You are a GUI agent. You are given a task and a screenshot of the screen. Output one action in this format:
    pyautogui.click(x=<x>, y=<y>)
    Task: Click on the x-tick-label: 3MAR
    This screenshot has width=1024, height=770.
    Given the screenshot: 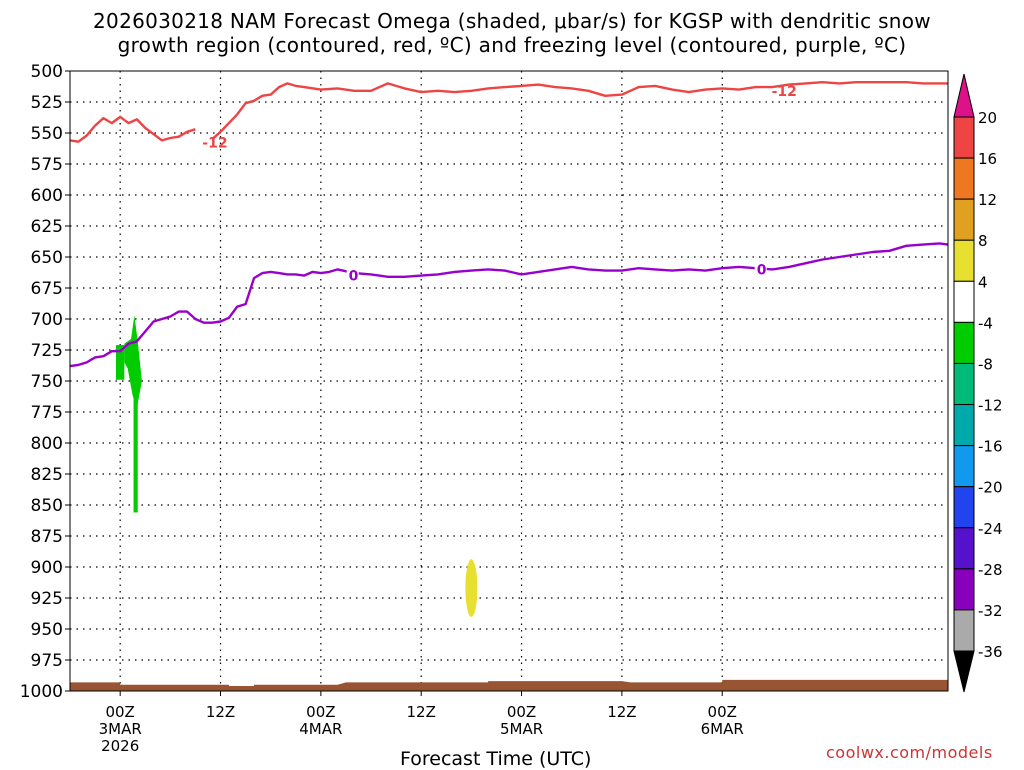 What is the action you would take?
    pyautogui.click(x=120, y=729)
    